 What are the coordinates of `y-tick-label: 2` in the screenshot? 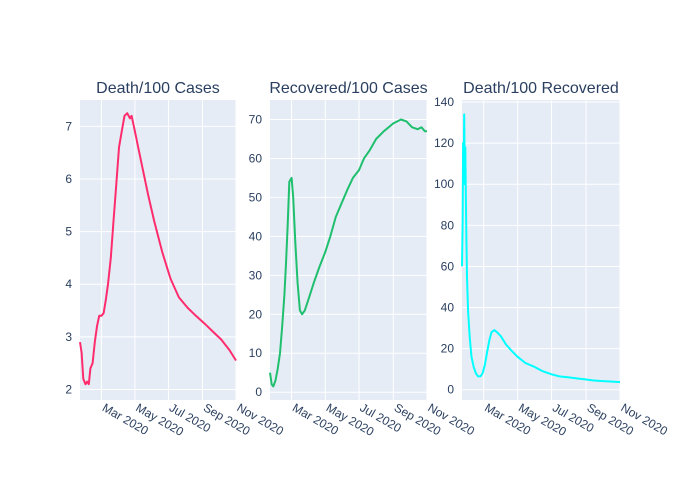 It's located at (68, 389).